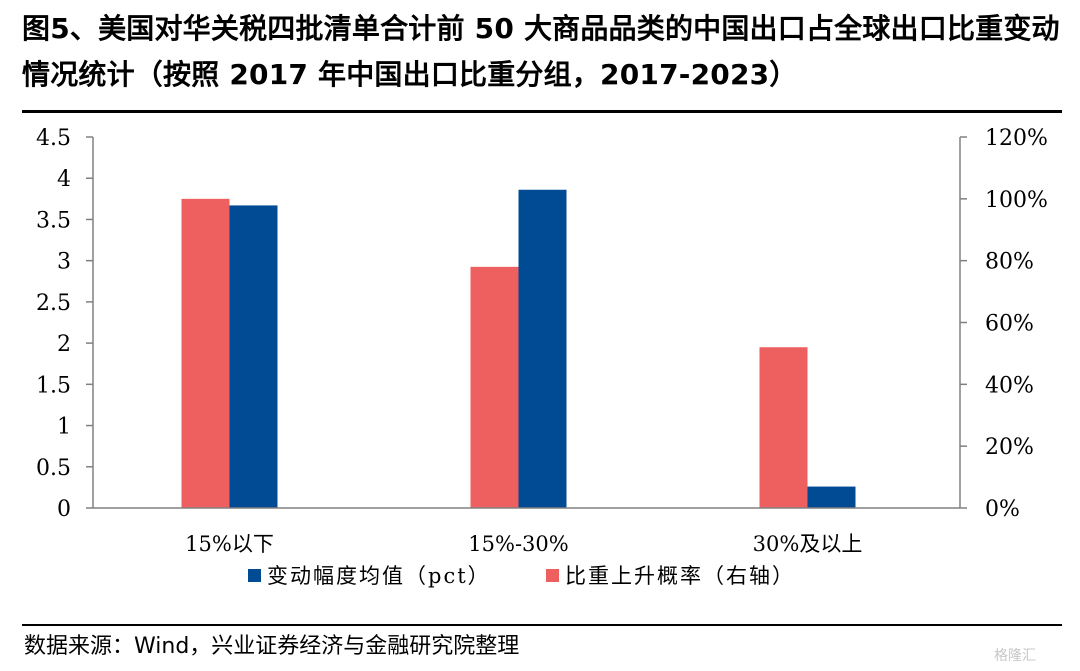 Image resolution: width=1080 pixels, height=671 pixels. I want to click on left-tick-label: 2.5, so click(53, 303).